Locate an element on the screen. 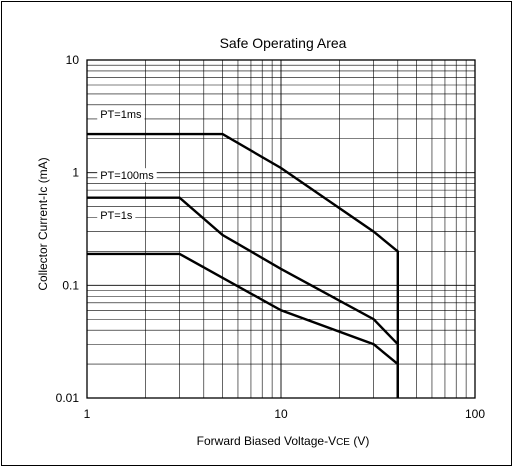 Image resolution: width=515 pixels, height=468 pixels. series-label: PT=100ms is located at coordinates (127, 176).